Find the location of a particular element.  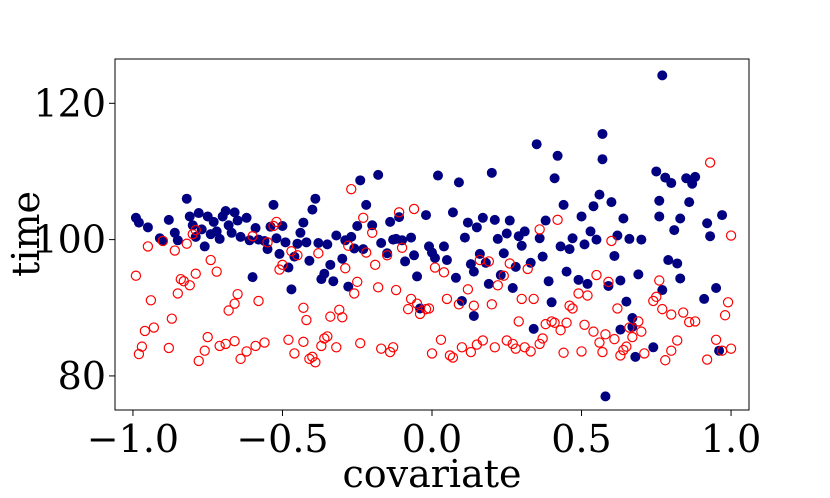

x-tick-label-2: 0.0 is located at coordinates (432, 439).